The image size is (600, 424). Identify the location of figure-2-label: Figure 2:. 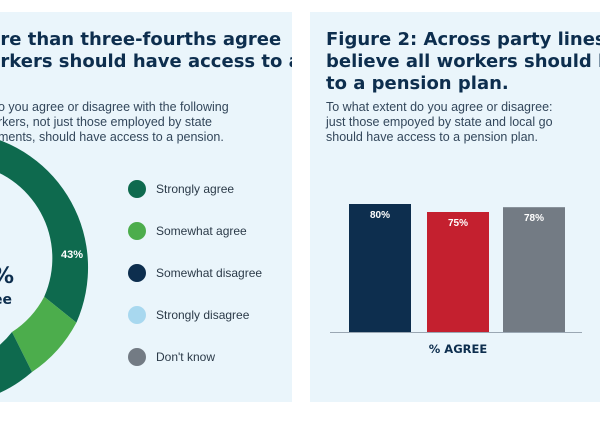
(372, 39).